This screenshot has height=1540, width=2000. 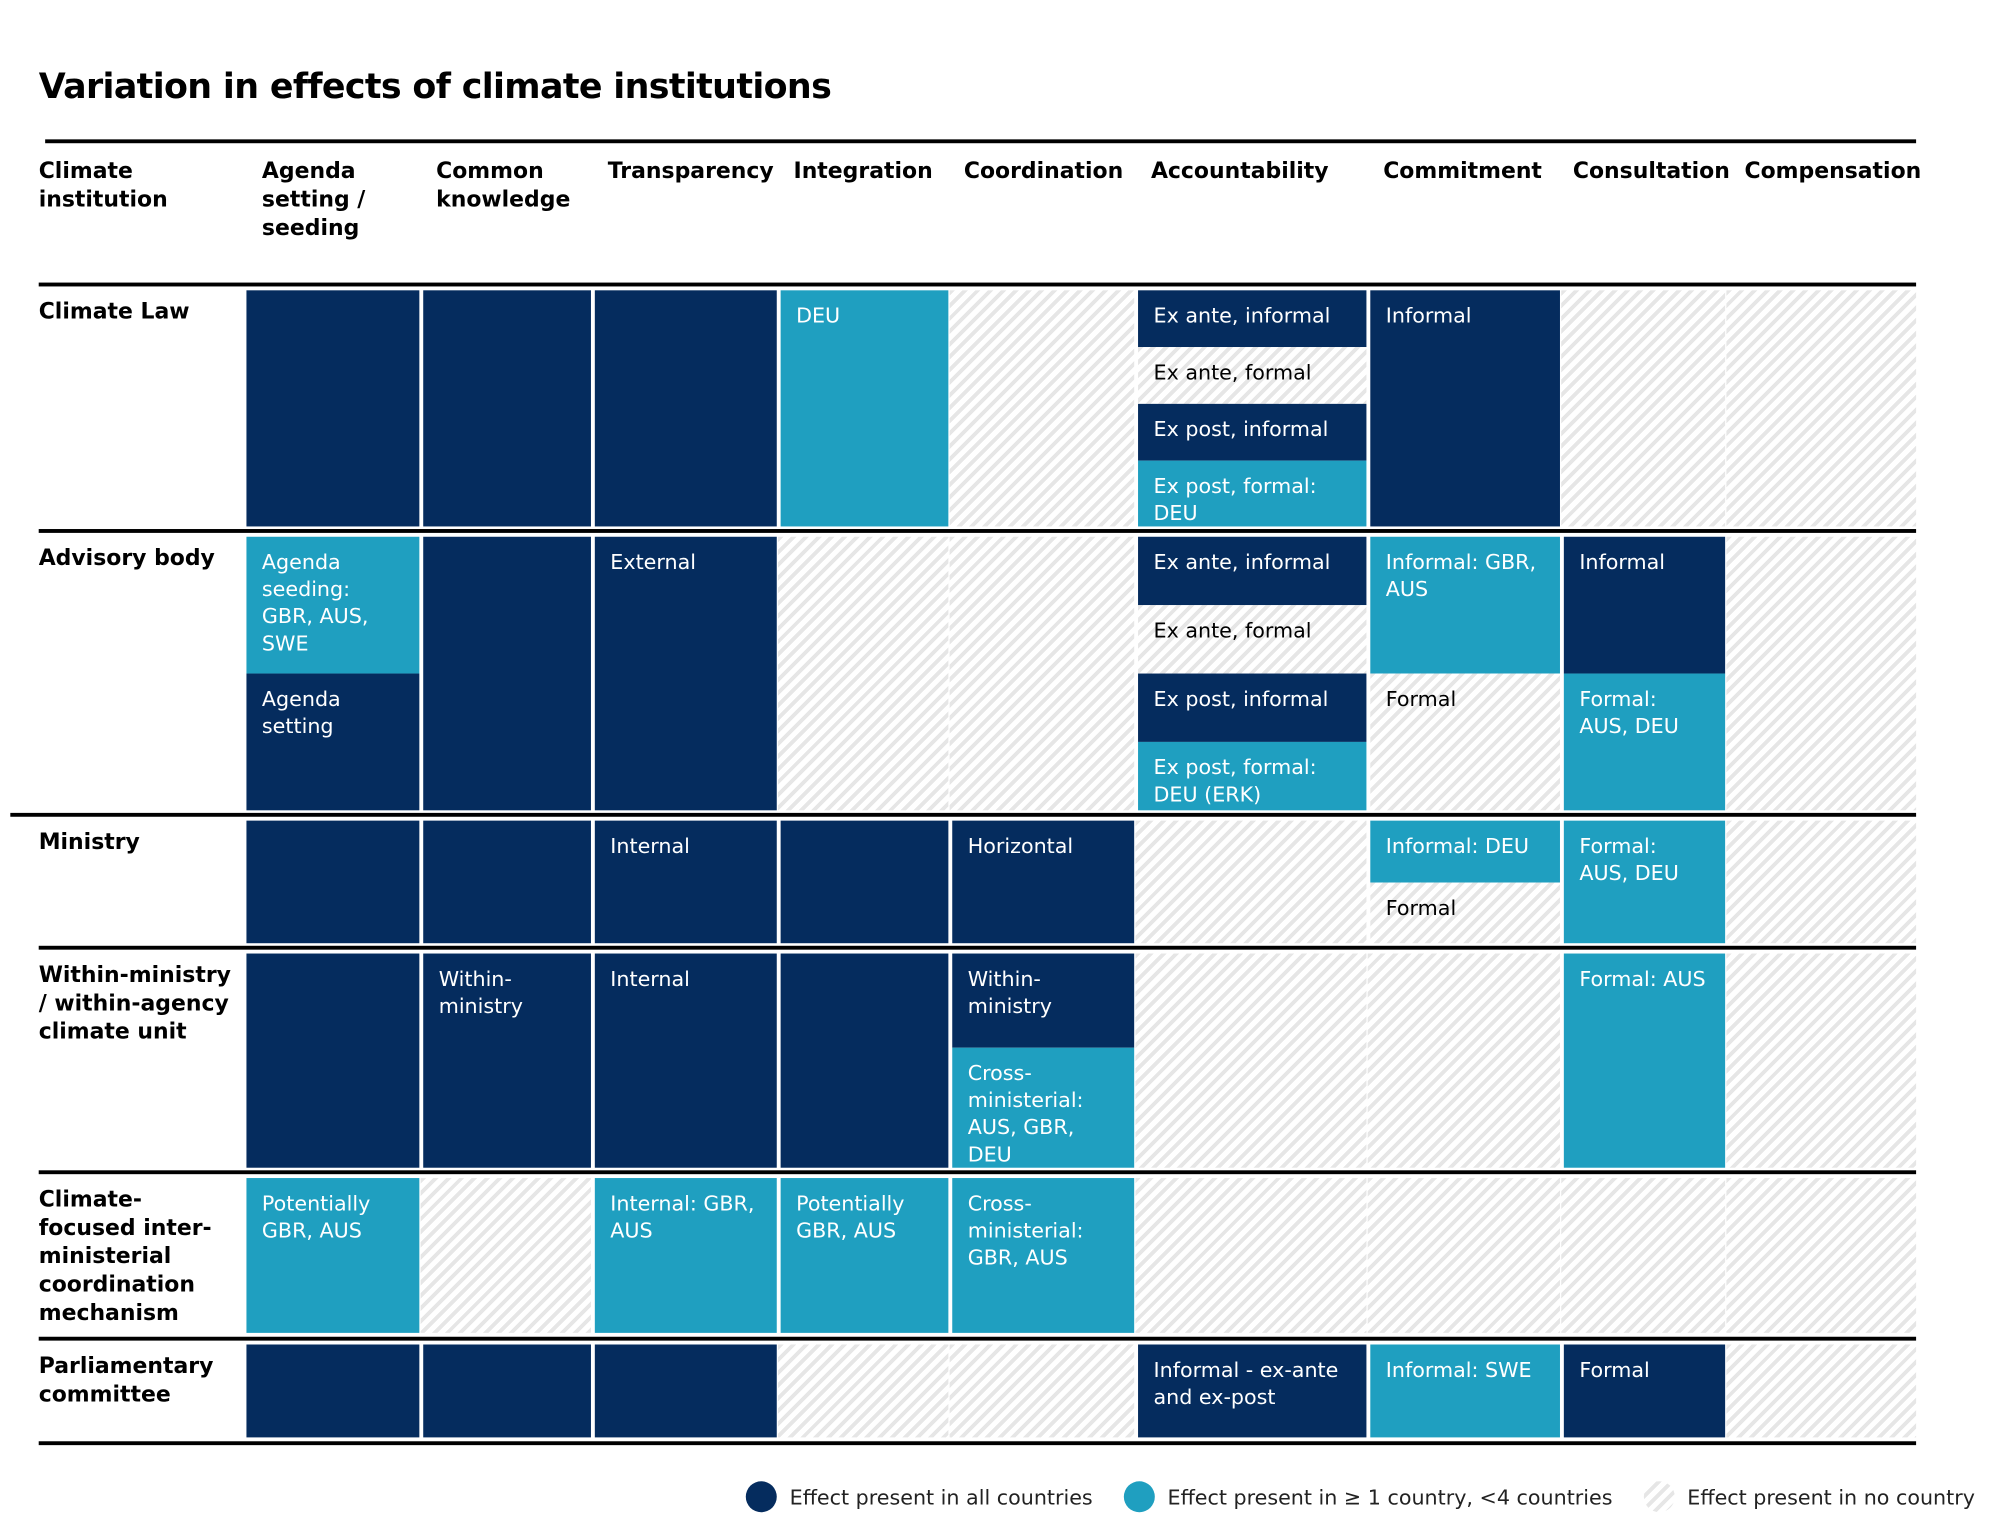 I want to click on cell: Potentially GBR, AUS, so click(x=863, y=1255).